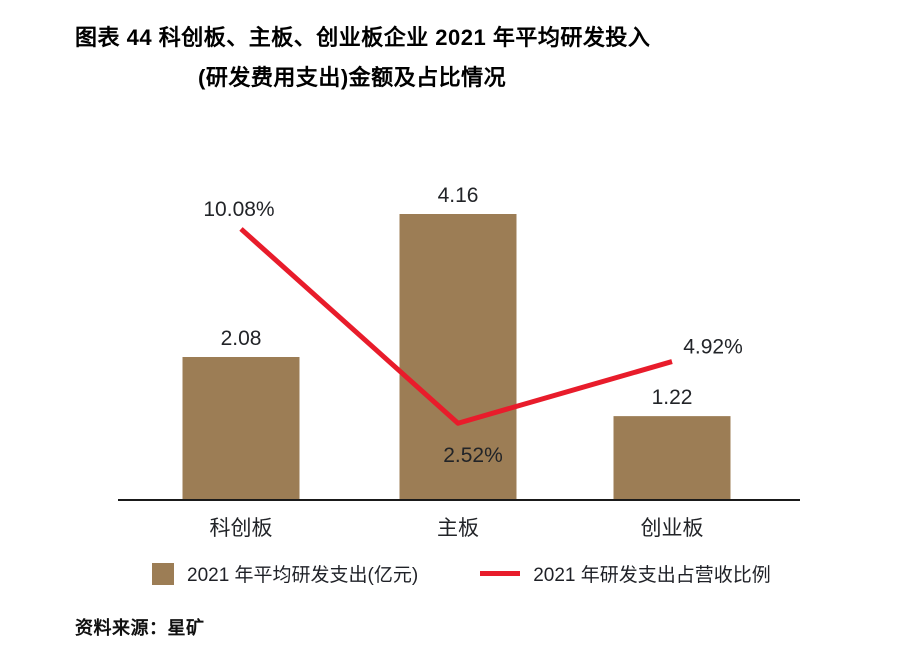 This screenshot has width=922, height=654. What do you see at coordinates (352, 77) in the screenshot?
I see `figure-title-line2: (研发费用支出)金额及占比情况` at bounding box center [352, 77].